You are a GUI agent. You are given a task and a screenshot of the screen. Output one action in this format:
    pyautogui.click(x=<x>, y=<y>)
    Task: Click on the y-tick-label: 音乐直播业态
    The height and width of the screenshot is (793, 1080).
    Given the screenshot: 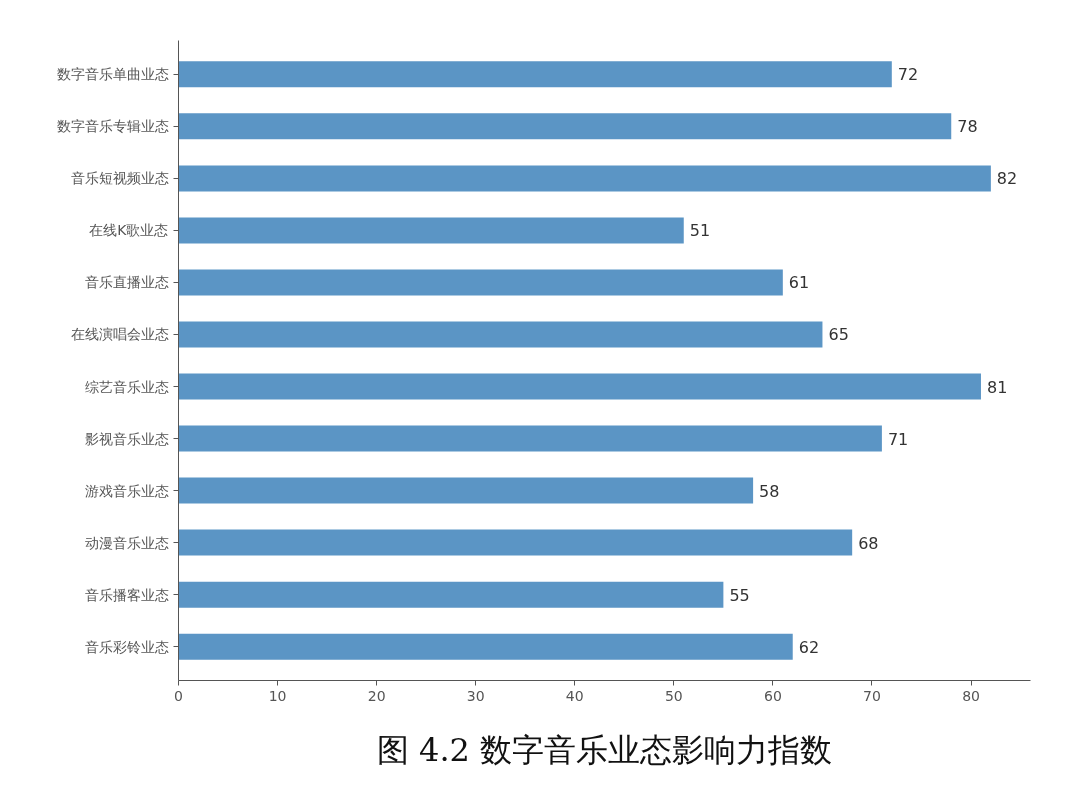 What is the action you would take?
    pyautogui.click(x=126, y=282)
    